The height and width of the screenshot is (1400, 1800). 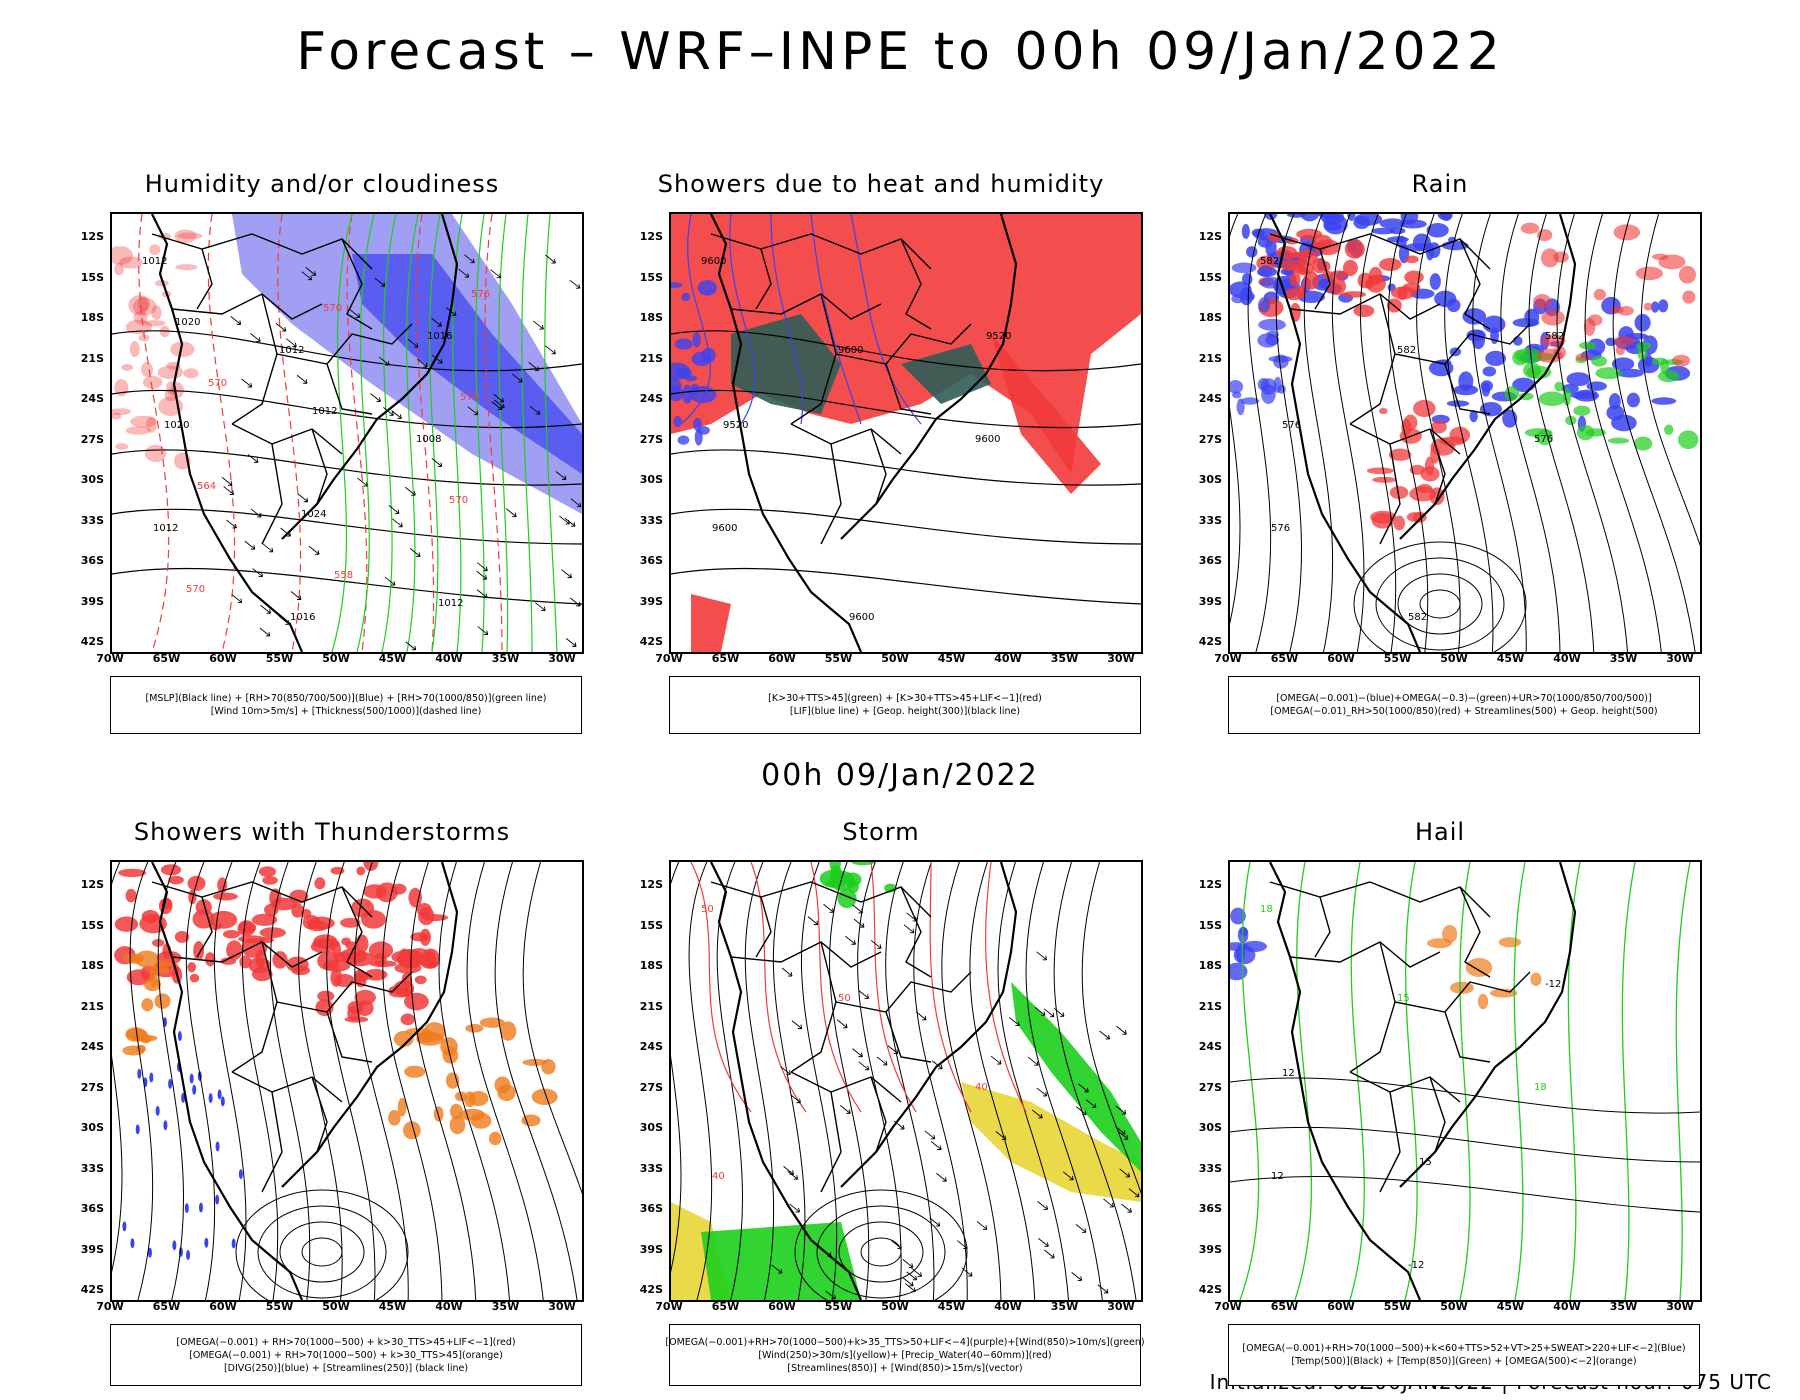 I want to click on map-canvas, so click(x=347, y=1081).